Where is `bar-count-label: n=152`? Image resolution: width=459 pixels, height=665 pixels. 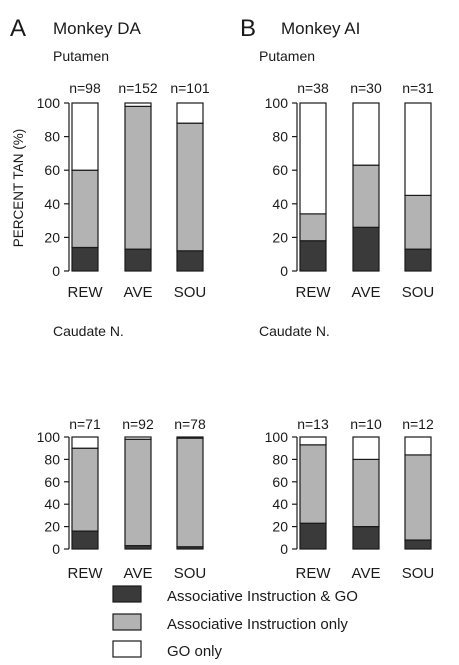 bar-count-label: n=152 is located at coordinates (138, 88).